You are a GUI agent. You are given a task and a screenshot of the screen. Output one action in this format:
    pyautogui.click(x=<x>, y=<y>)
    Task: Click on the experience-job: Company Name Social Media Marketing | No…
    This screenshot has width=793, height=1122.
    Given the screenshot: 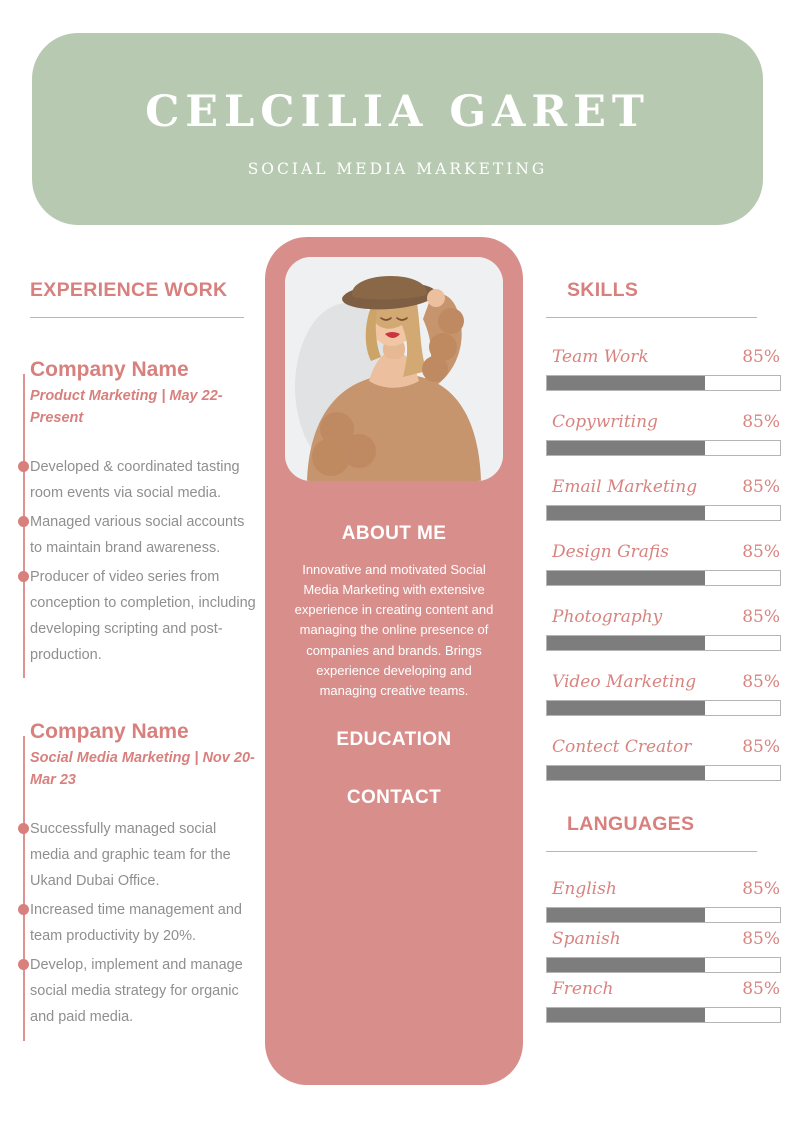 What is the action you would take?
    pyautogui.click(x=135, y=880)
    